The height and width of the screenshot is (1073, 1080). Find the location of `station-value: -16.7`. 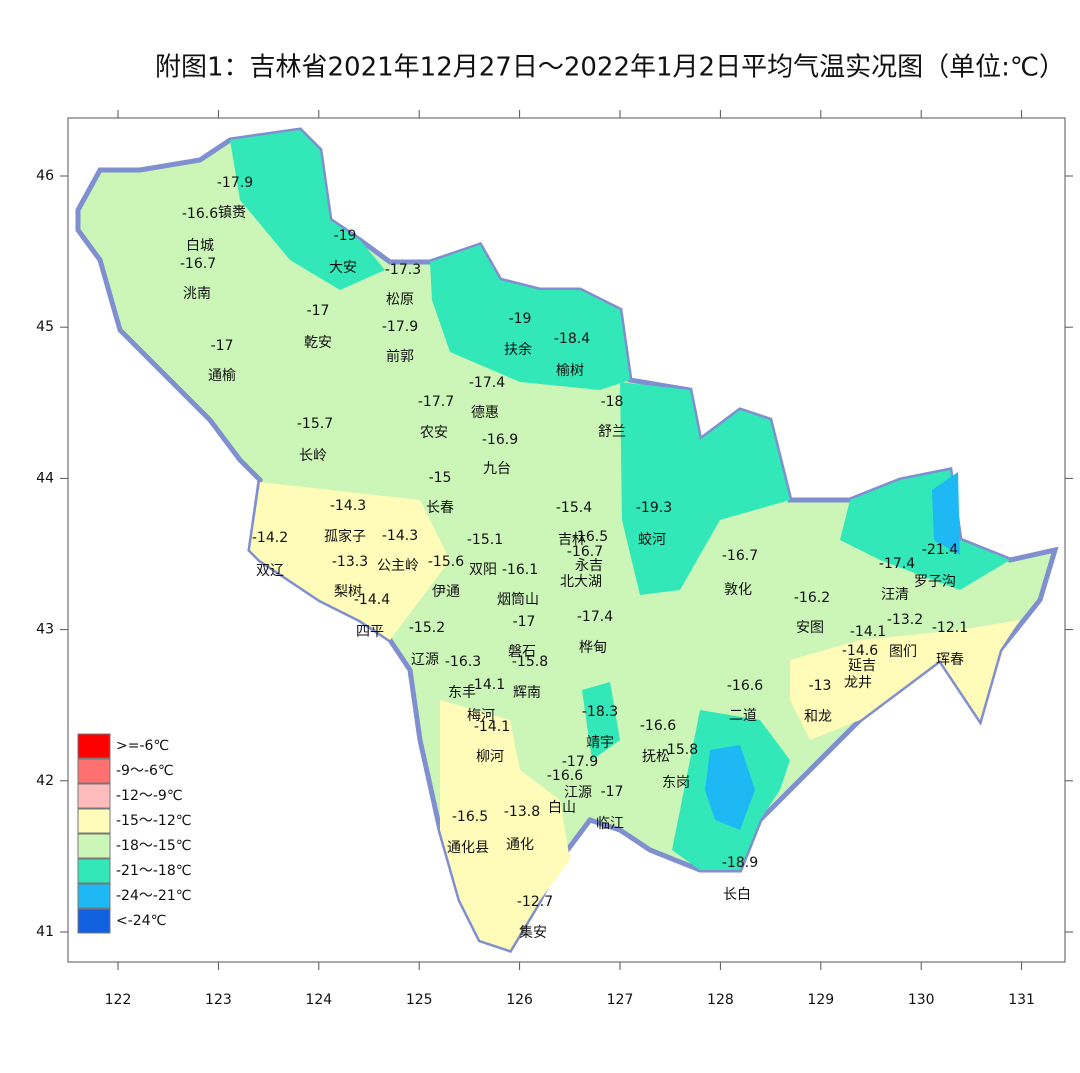

station-value: -16.7 is located at coordinates (740, 556).